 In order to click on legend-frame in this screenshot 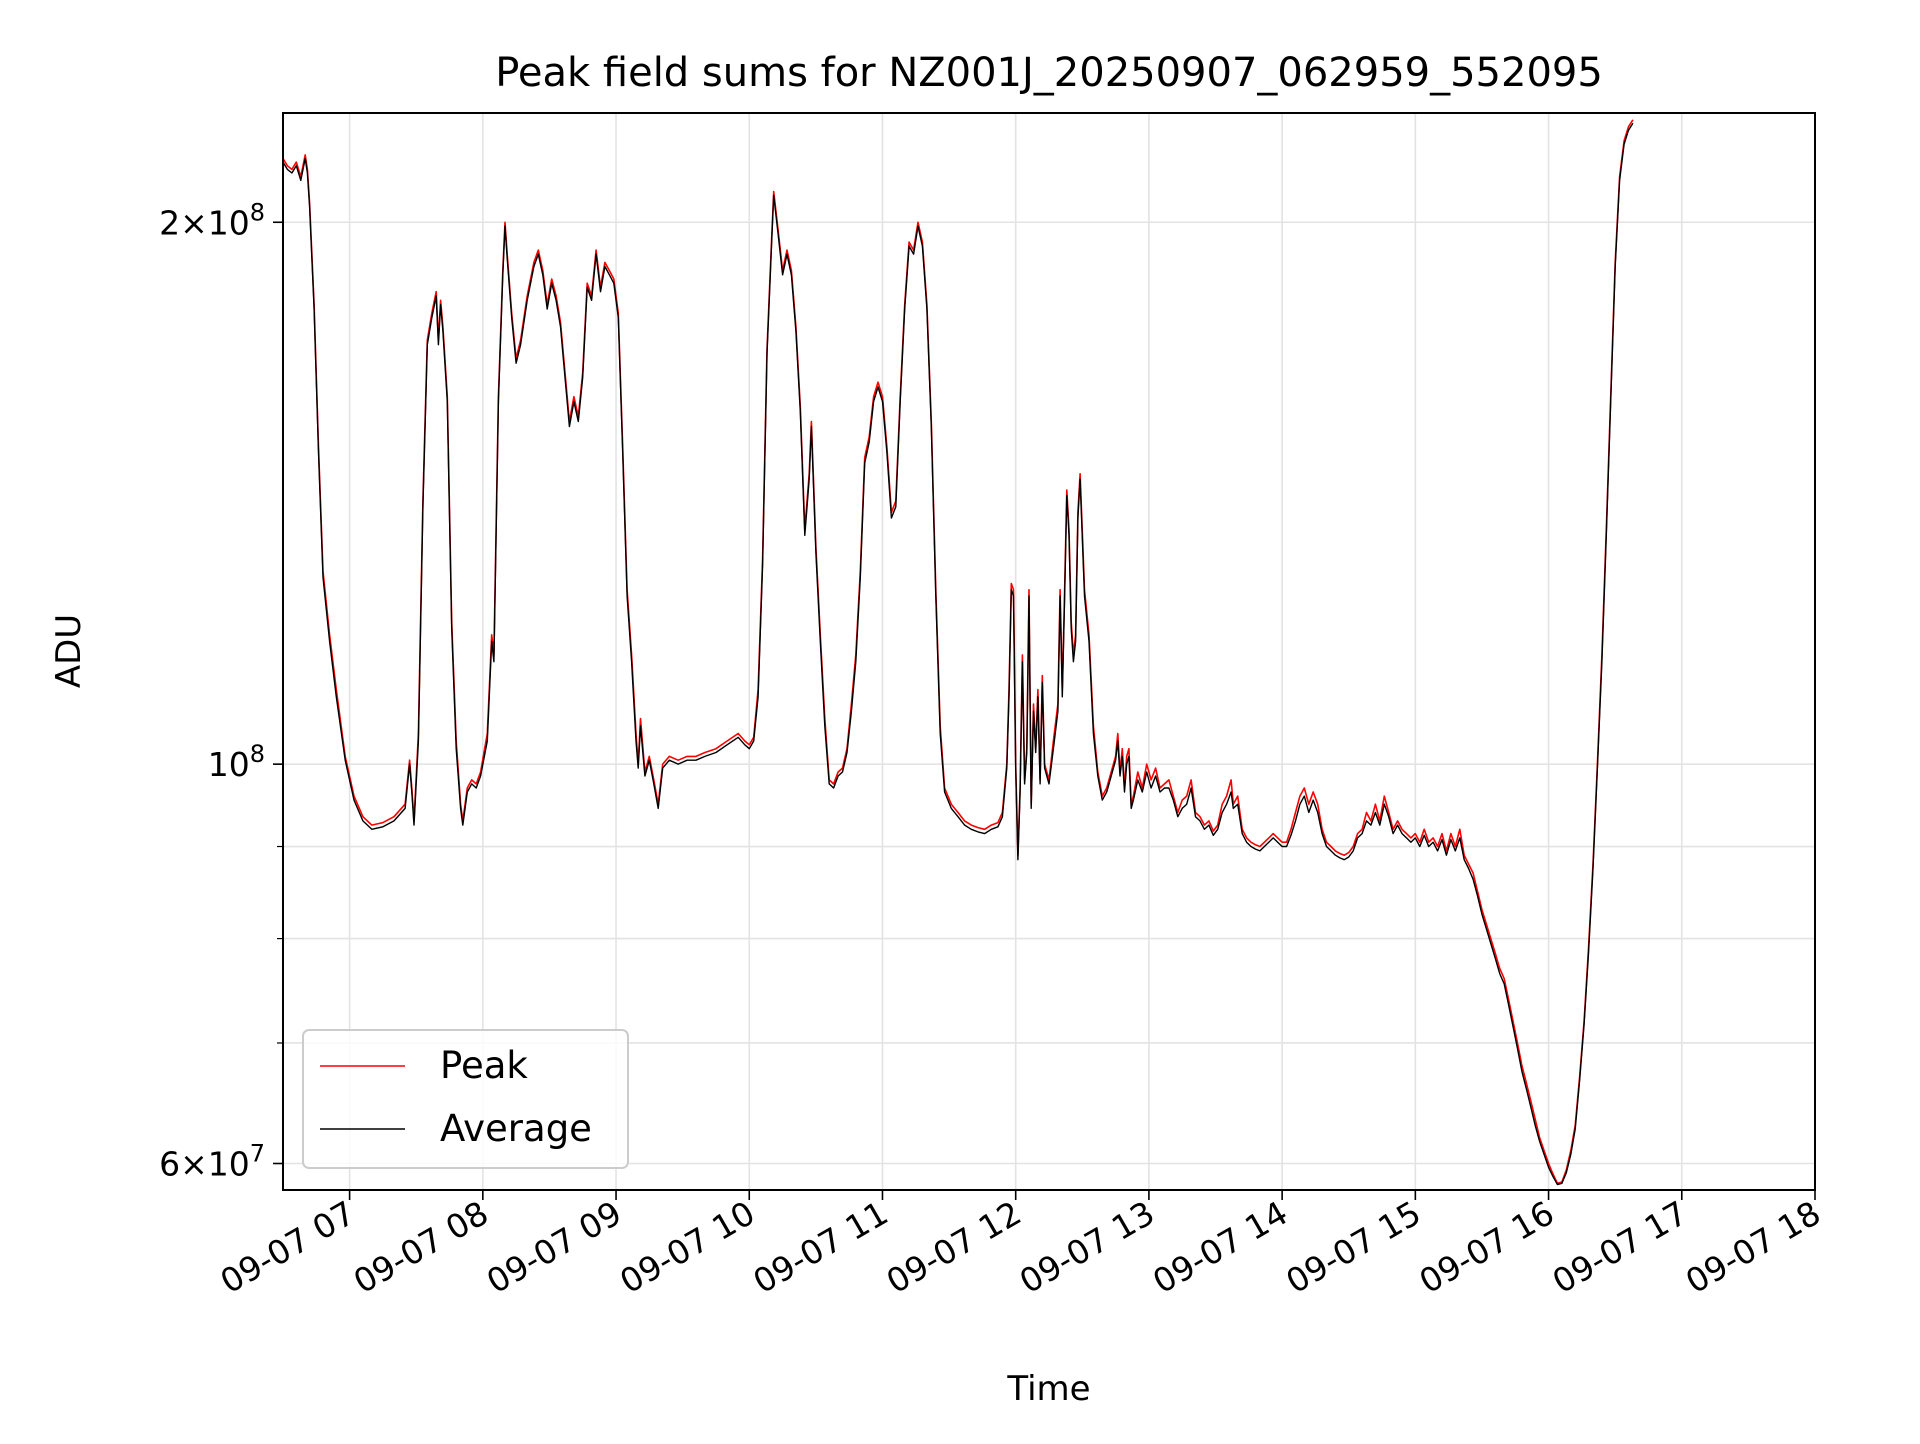, I will do `click(465, 1099)`.